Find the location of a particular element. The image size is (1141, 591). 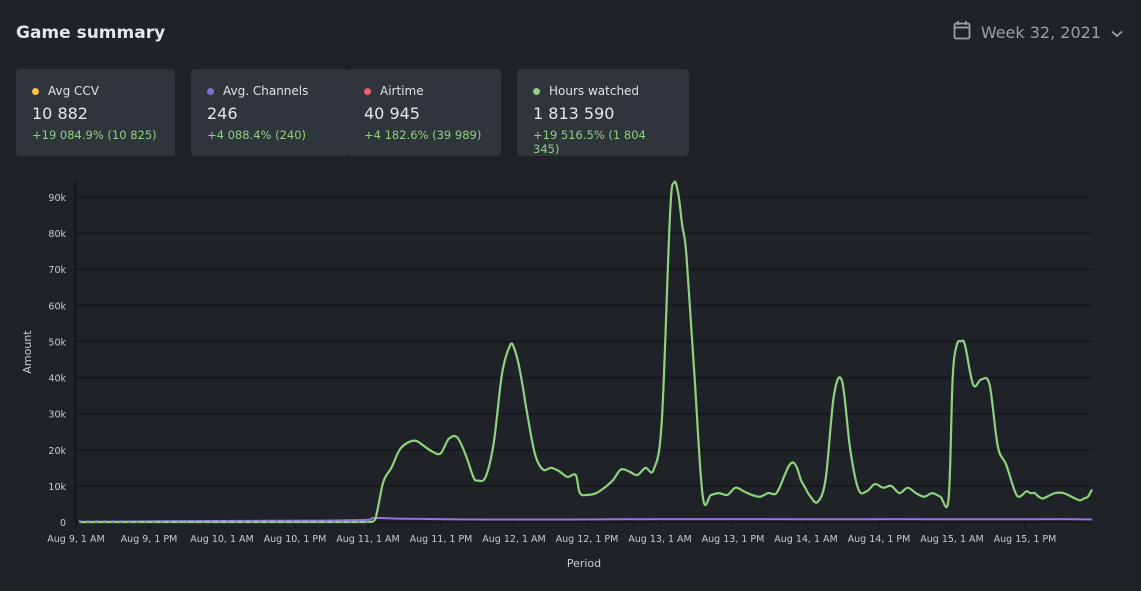

y-tick-label: 70k is located at coordinates (57, 270).